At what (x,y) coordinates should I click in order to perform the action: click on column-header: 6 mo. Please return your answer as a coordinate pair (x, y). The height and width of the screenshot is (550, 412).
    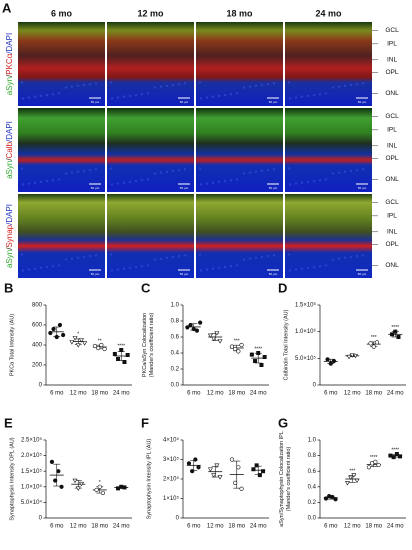
    Looking at the image, I should click on (62, 13).